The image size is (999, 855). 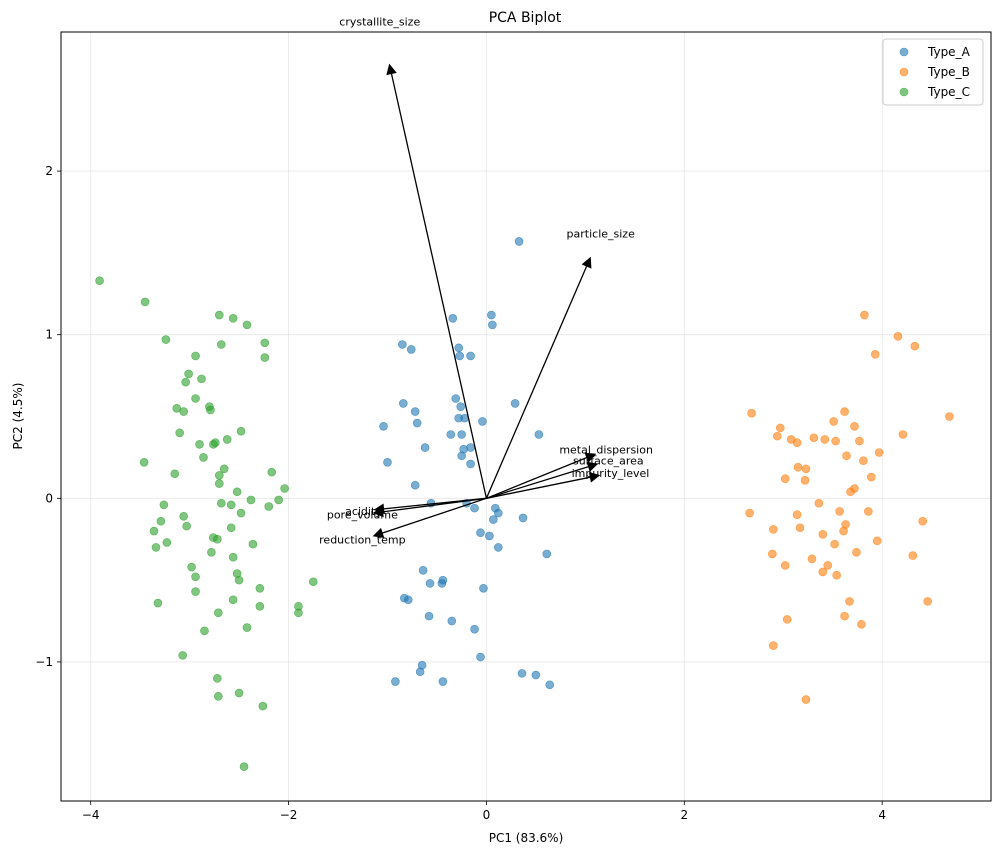 What do you see at coordinates (601, 234) in the screenshot?
I see `loading-label-particle-size: particle_size` at bounding box center [601, 234].